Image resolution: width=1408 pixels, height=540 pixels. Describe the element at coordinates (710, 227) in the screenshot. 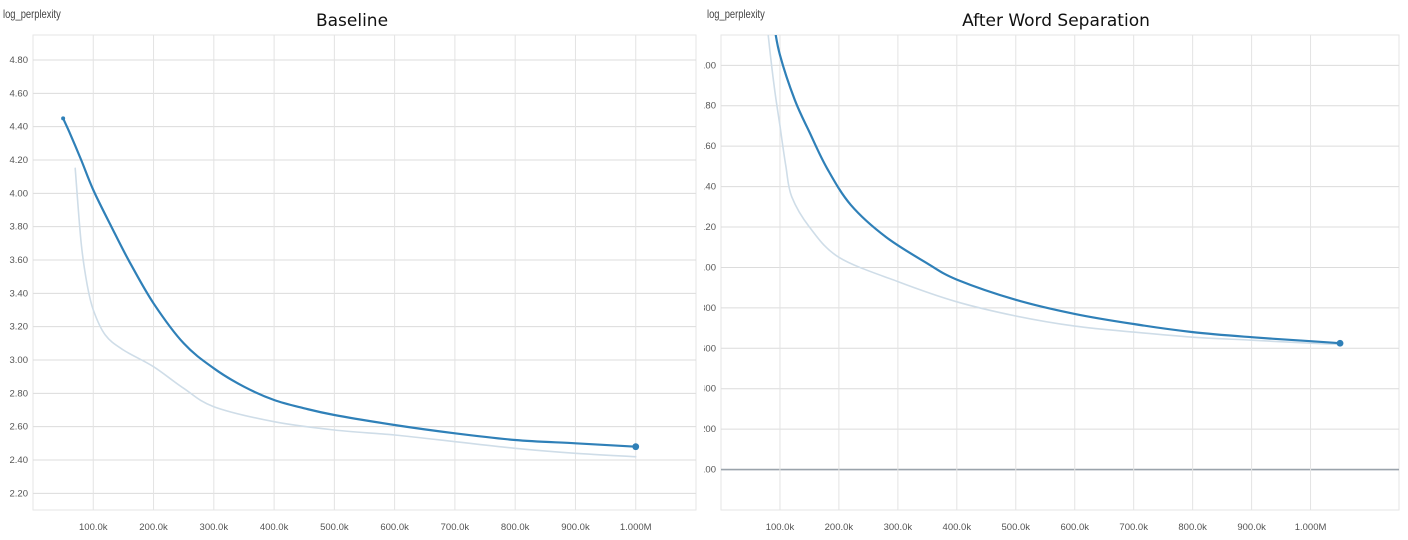

I see `y-tick-label: 1.20` at that location.